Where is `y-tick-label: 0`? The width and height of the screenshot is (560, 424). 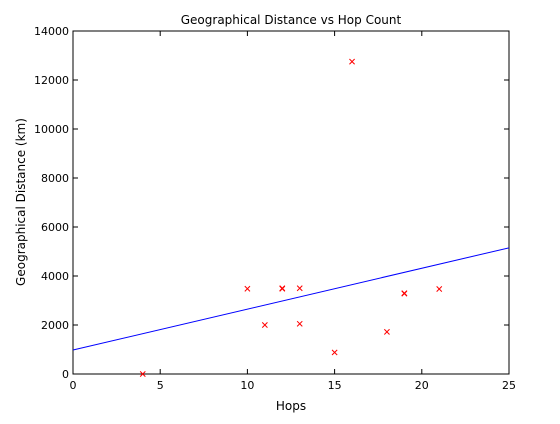 y-tick-label: 0 is located at coordinates (65, 374).